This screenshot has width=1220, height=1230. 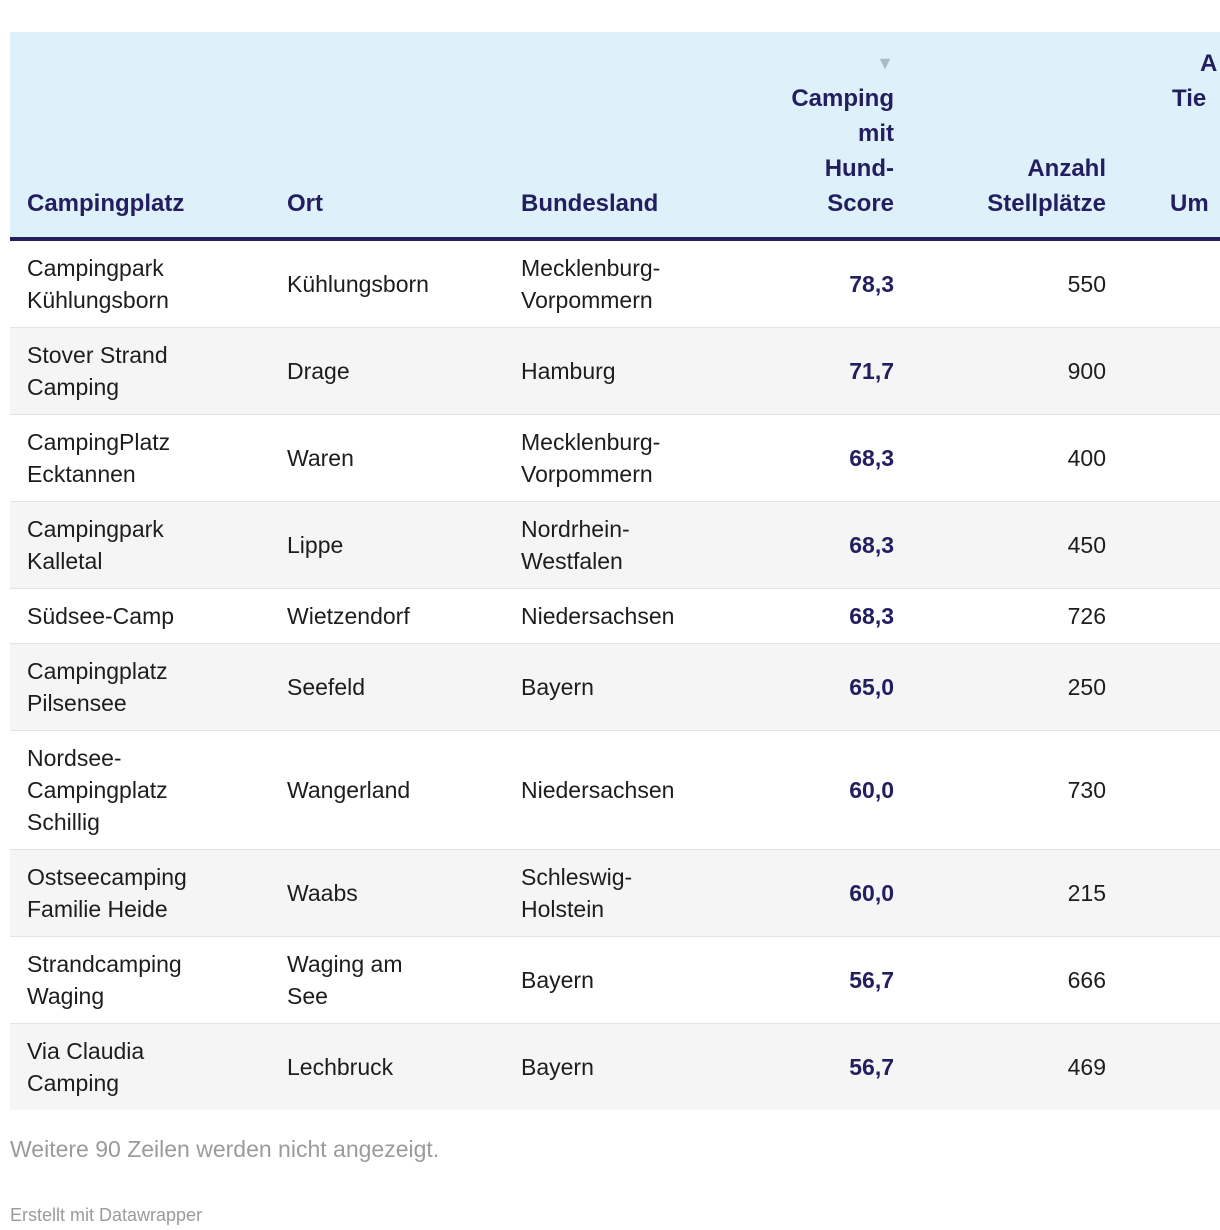 I want to click on cell-ort: Seefeld, so click(x=387, y=687).